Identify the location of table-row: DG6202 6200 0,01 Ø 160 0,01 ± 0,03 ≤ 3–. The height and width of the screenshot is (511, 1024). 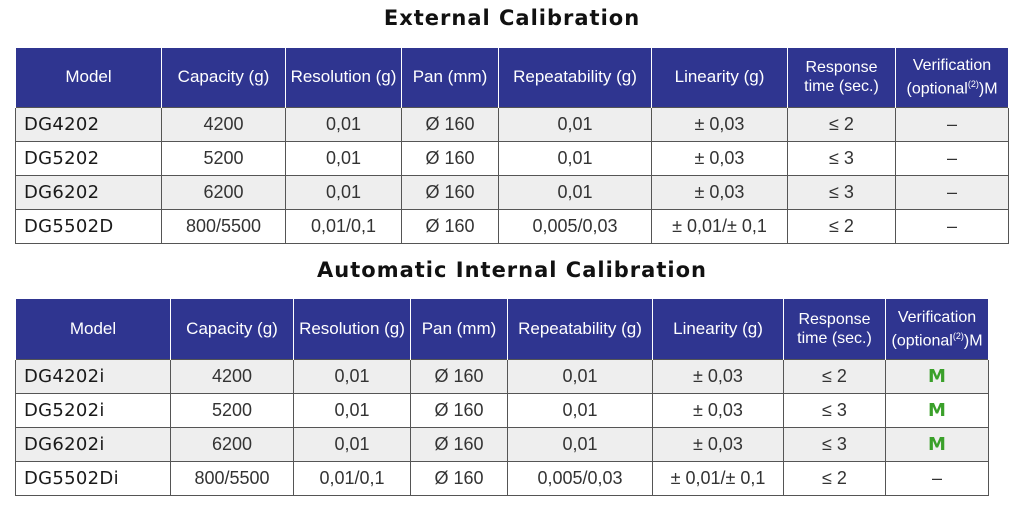
(512, 192).